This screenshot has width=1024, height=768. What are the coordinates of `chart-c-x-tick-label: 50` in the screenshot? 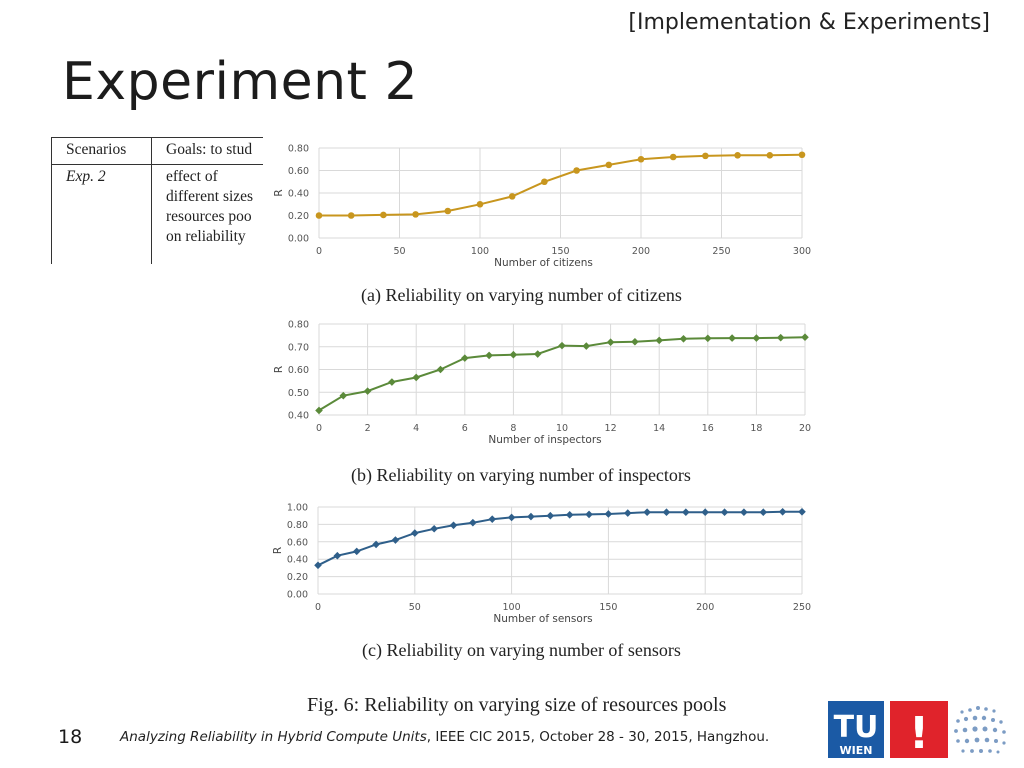 It's located at (415, 607).